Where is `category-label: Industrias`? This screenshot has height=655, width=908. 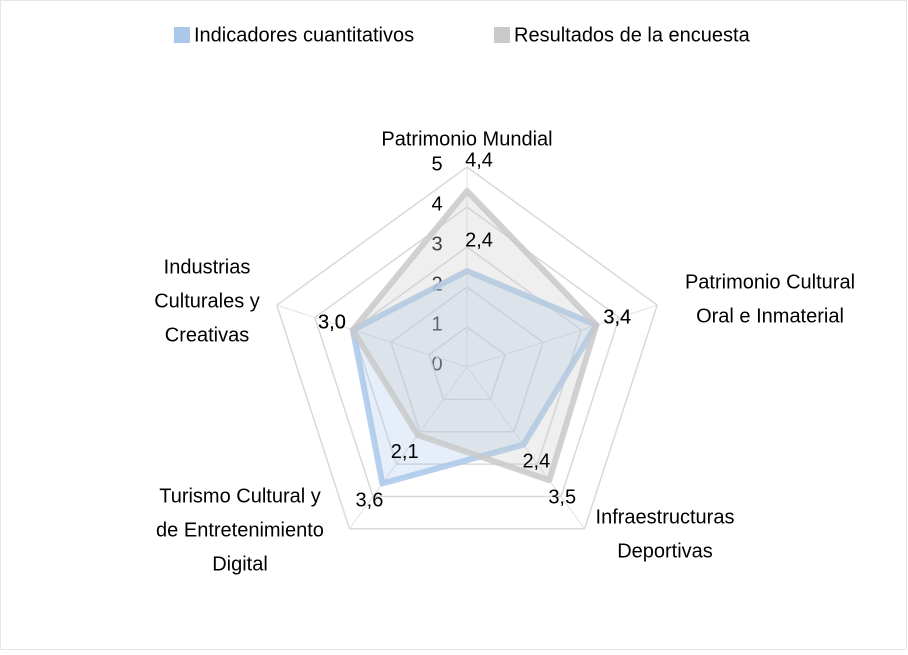
category-label: Industrias is located at coordinates (207, 267).